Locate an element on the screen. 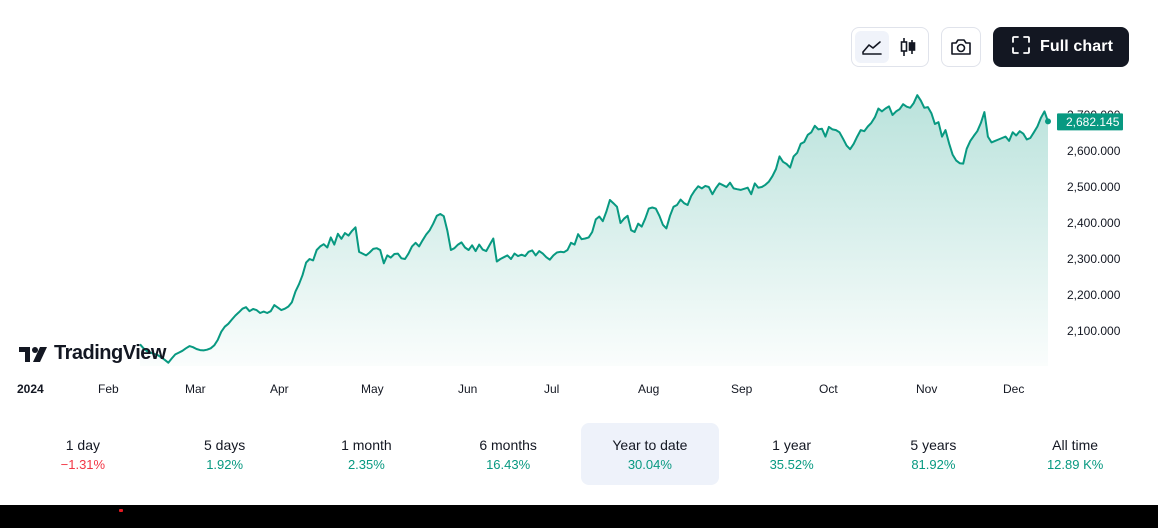  period-change-value: 81.92% is located at coordinates (933, 464).